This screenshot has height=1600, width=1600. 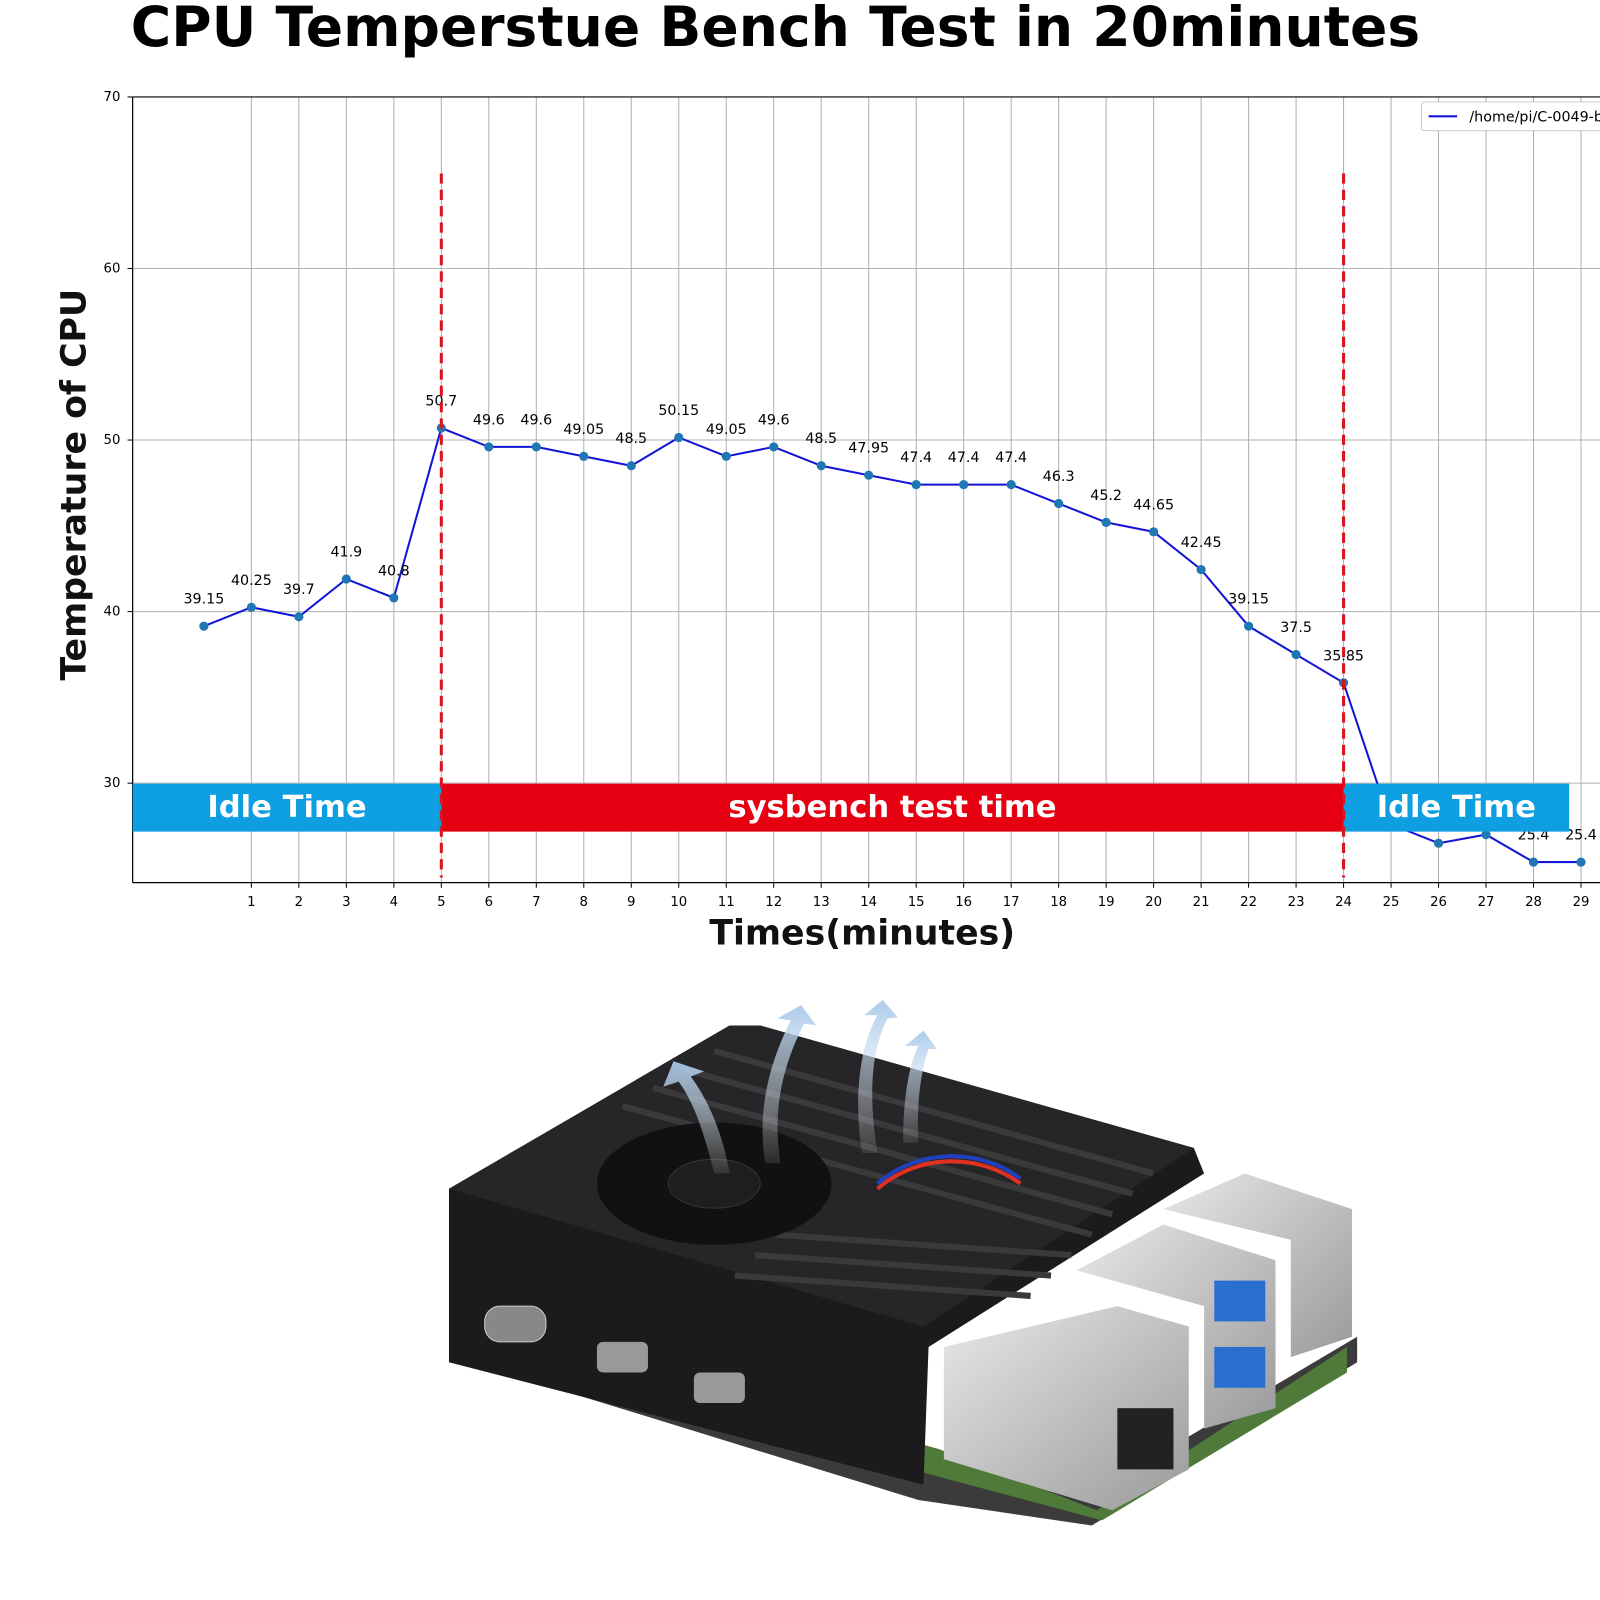 What do you see at coordinates (584, 902) in the screenshot?
I see `x-tick-label: 8` at bounding box center [584, 902].